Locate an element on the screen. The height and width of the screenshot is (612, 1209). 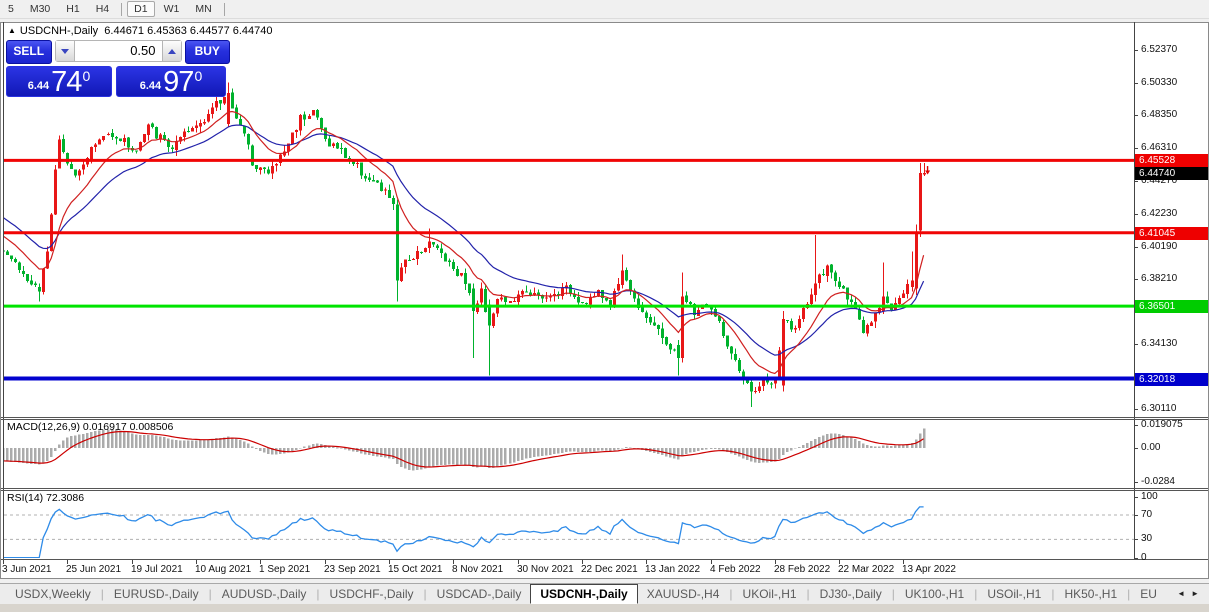
level-price-badge: 6.41045 is located at coordinates (1171, 233).